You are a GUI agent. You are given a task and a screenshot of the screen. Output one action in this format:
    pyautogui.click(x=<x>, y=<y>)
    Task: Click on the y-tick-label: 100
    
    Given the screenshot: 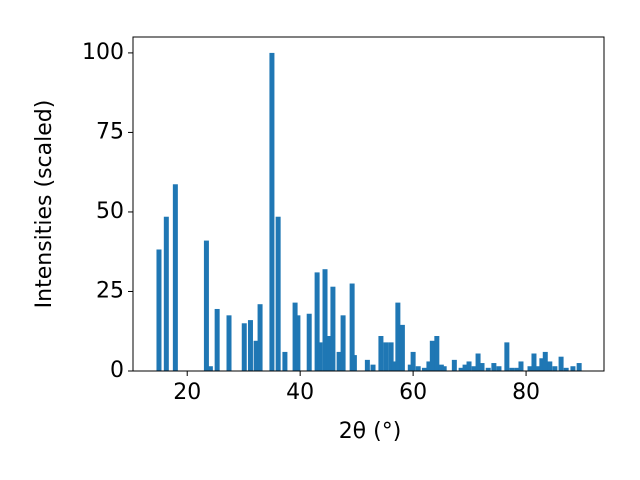 What is the action you would take?
    pyautogui.click(x=103, y=52)
    